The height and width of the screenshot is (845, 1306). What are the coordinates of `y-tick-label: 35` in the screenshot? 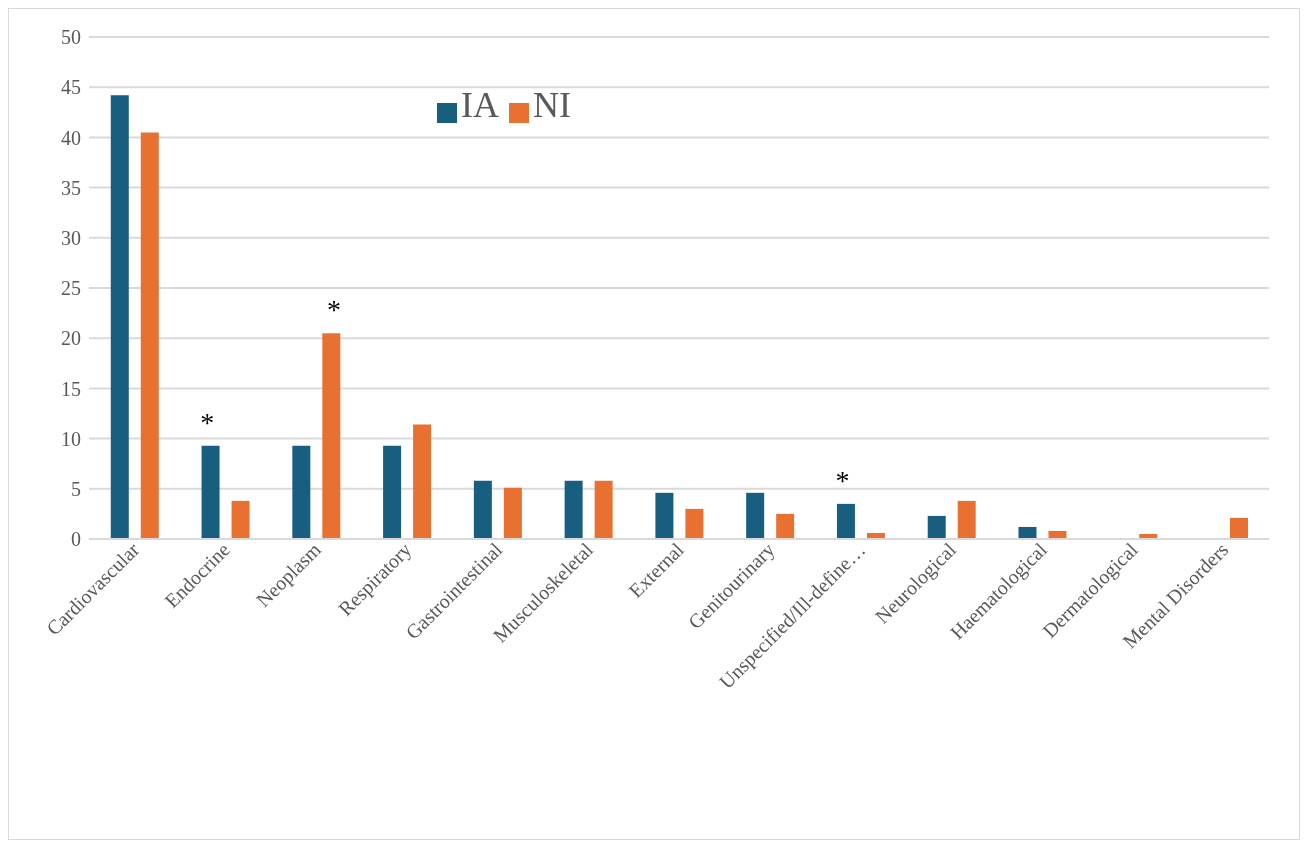 It's located at (71, 187).